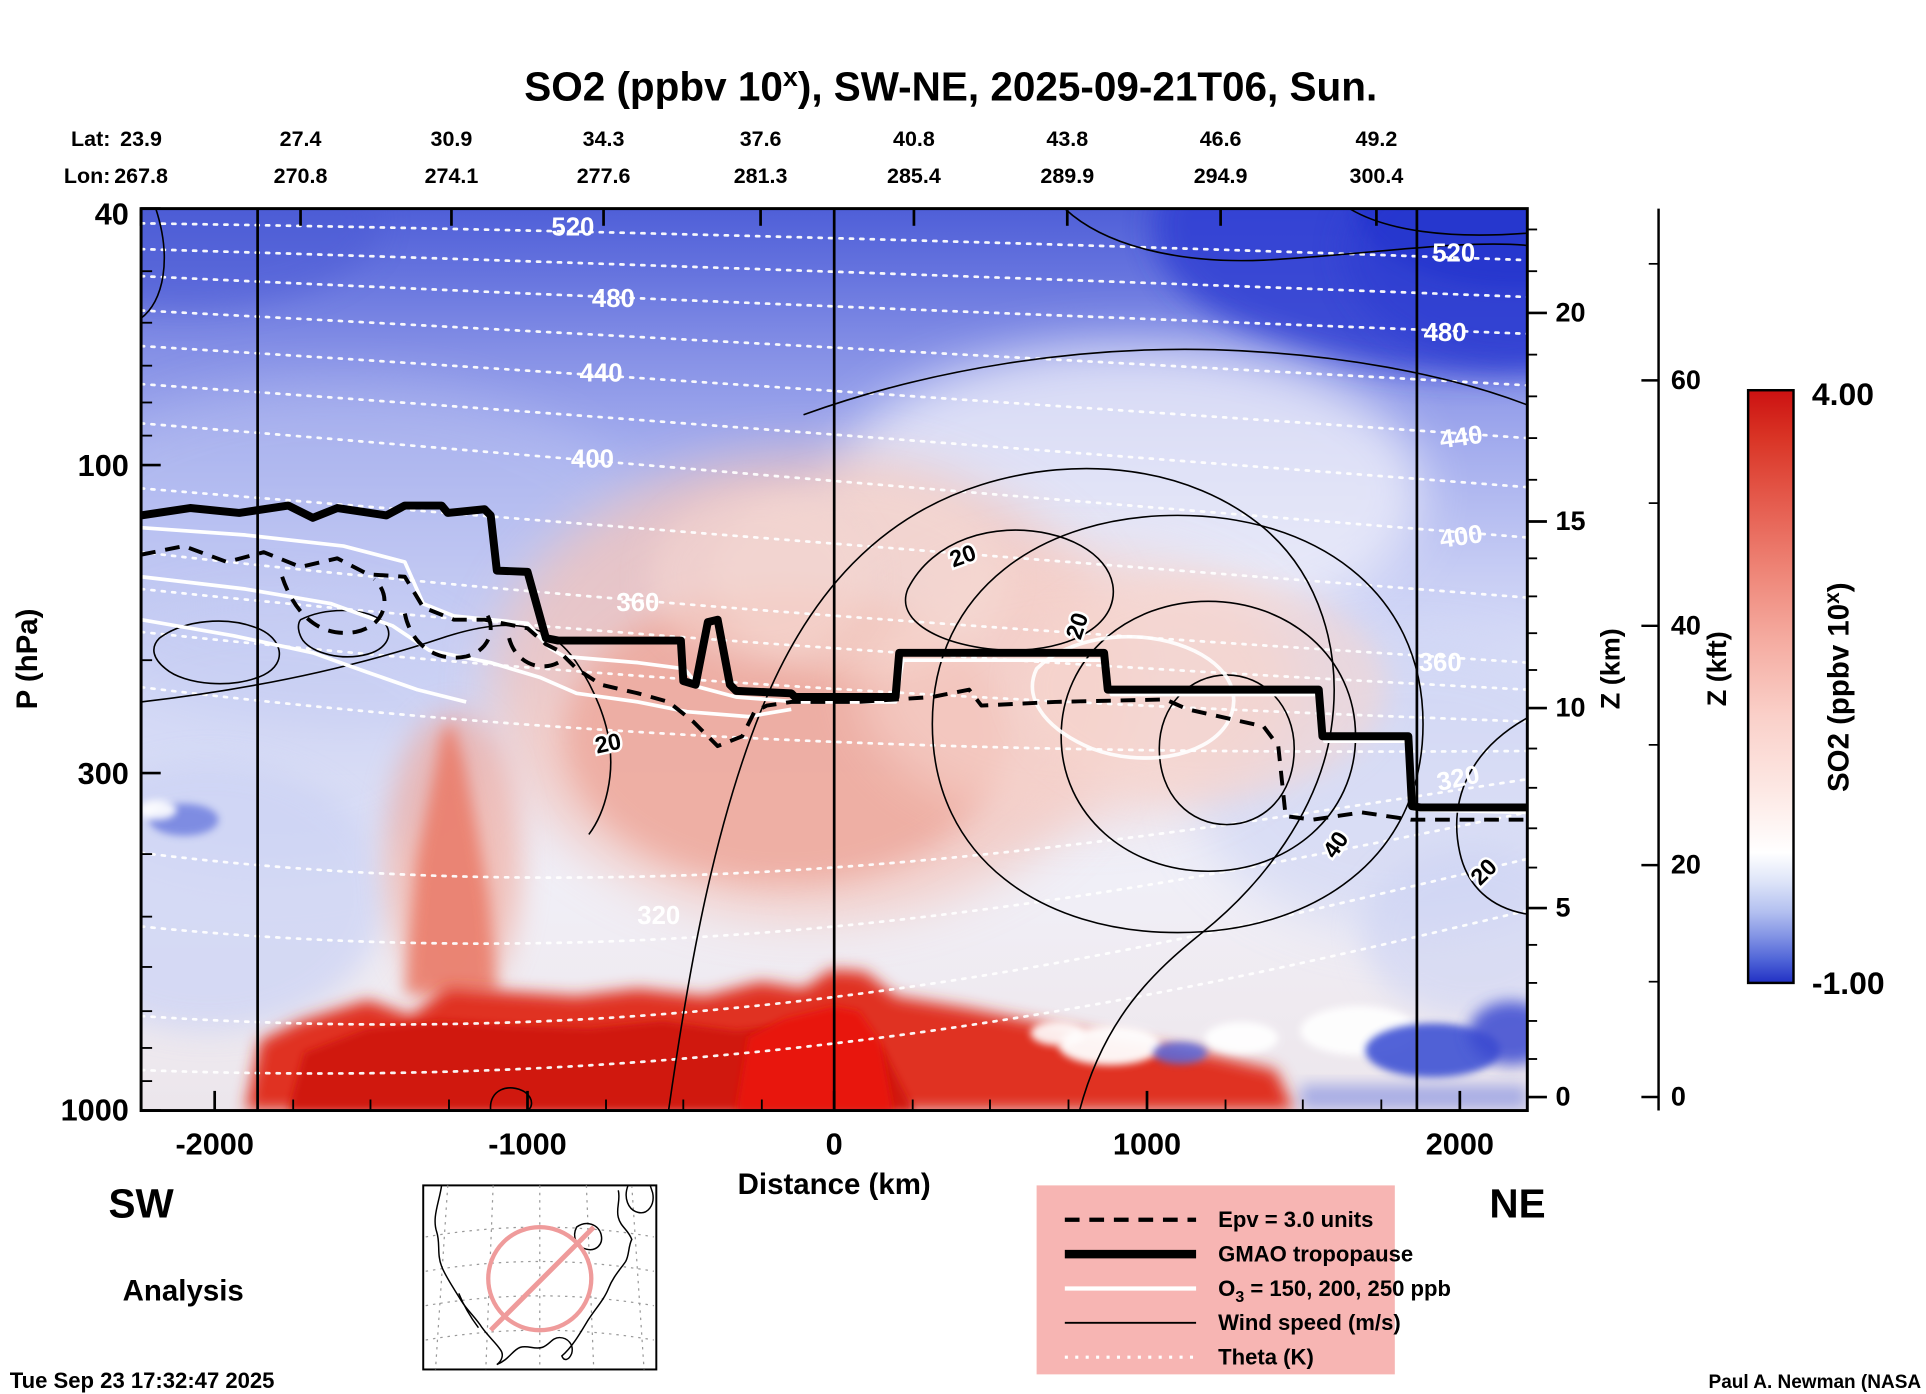 The height and width of the screenshot is (1394, 1926). I want to click on legend-item: Theta (K), so click(1189, 1357).